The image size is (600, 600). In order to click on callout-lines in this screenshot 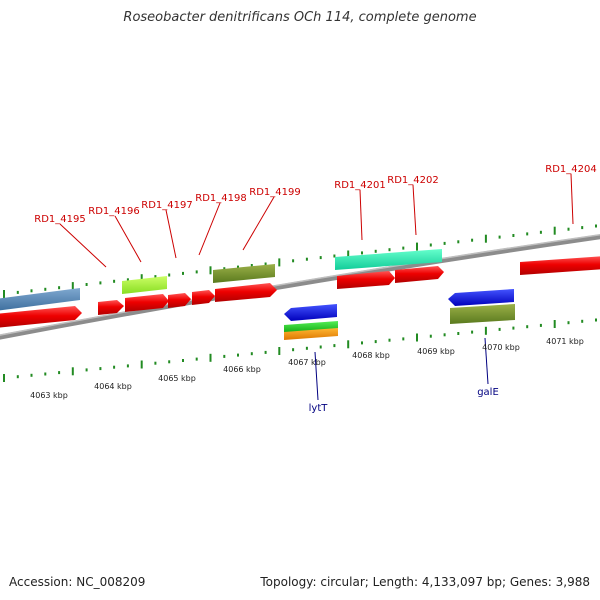, I will do `click(316, 220)`.